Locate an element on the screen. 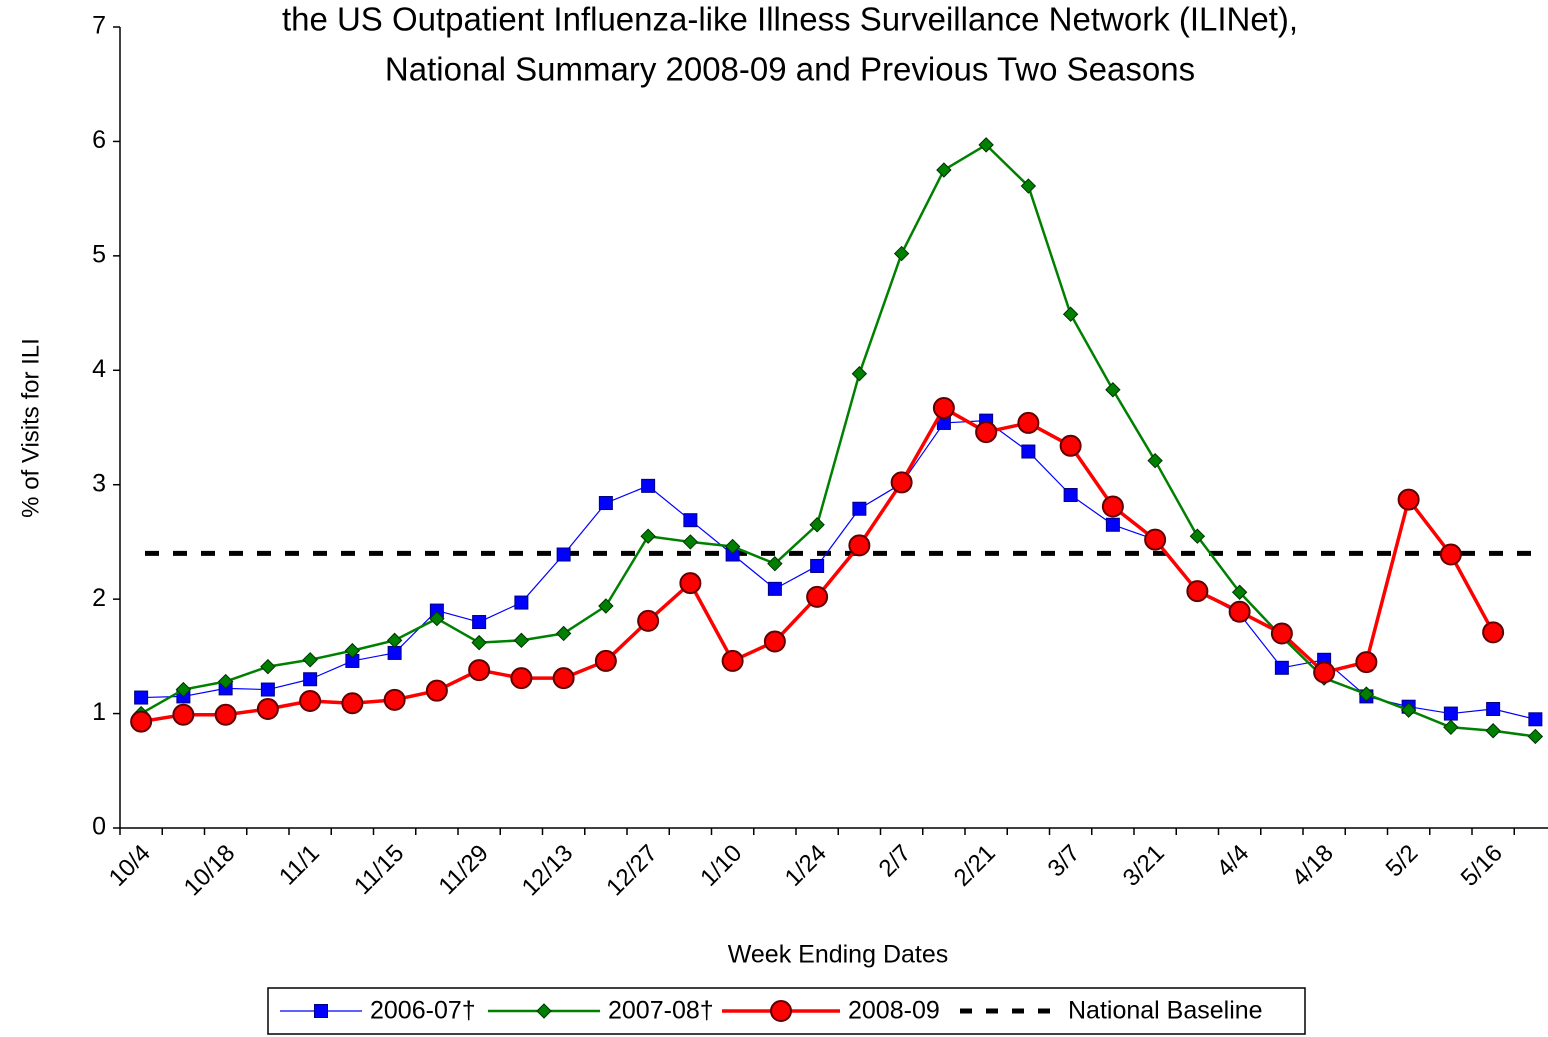  x-tick-label: 11/15 is located at coordinates (379, 870).